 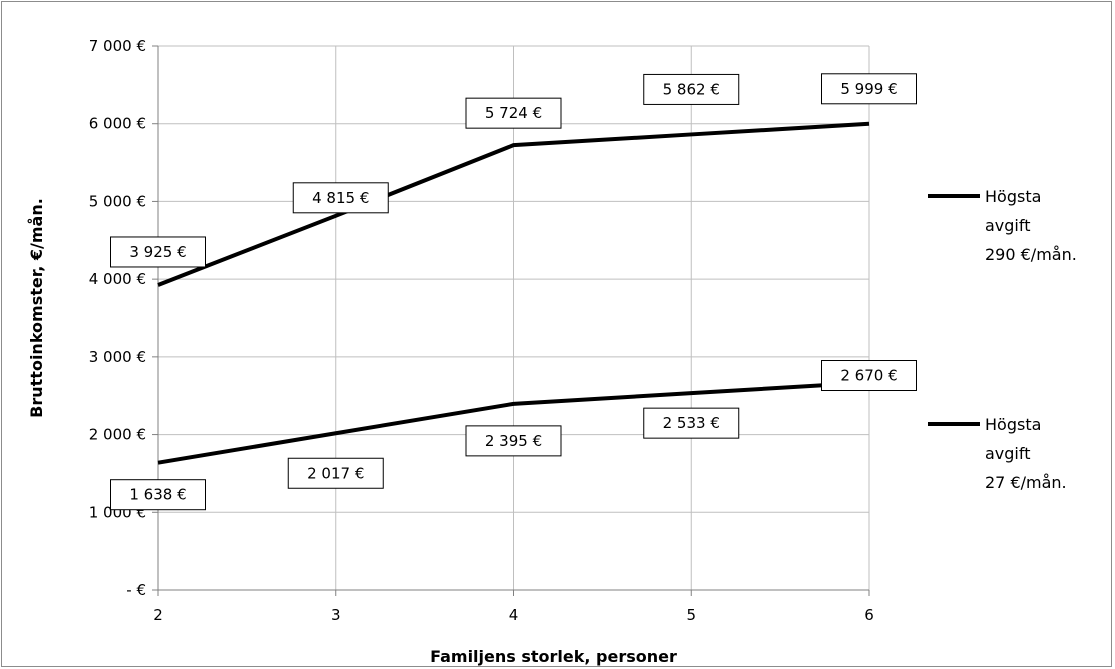 What do you see at coordinates (117, 435) in the screenshot?
I see `y-tick-label: 2 000 €` at bounding box center [117, 435].